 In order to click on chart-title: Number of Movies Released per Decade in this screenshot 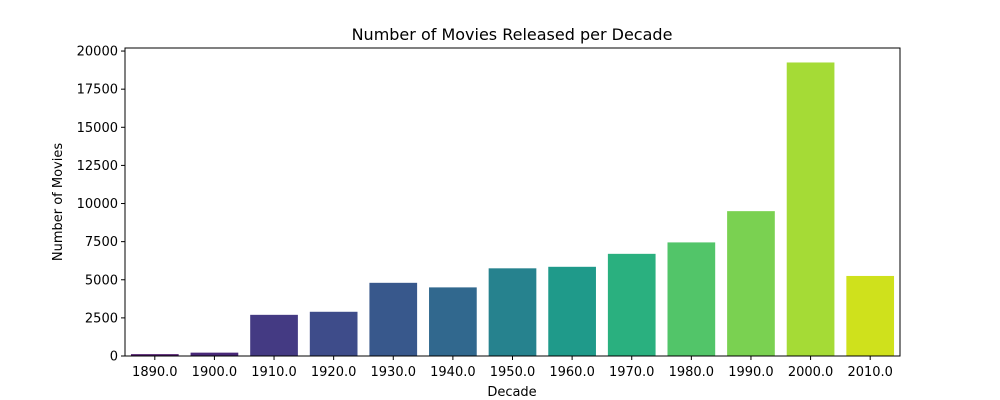, I will do `click(512, 34)`.